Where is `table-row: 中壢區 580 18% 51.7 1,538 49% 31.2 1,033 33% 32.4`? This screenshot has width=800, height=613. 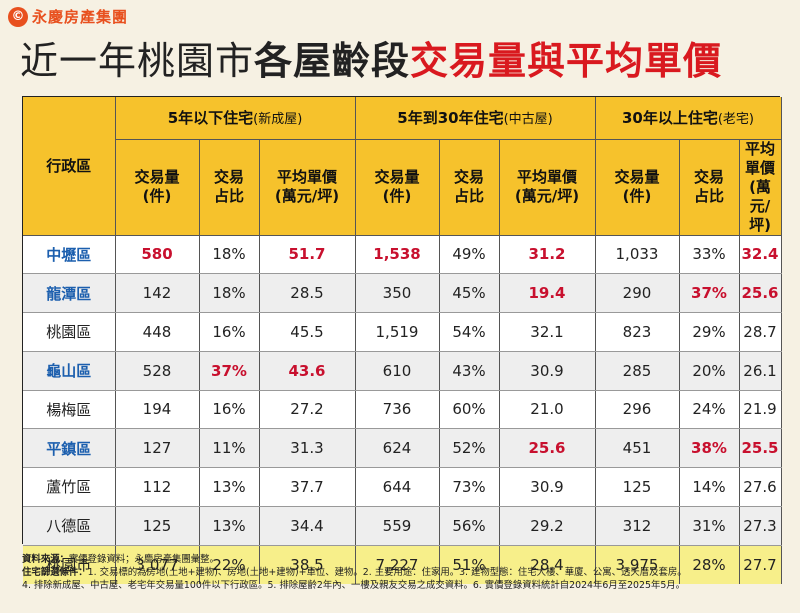 table-row: 中壢區 580 18% 51.7 1,538 49% 31.2 1,033 33% 32.4 is located at coordinates (402, 255).